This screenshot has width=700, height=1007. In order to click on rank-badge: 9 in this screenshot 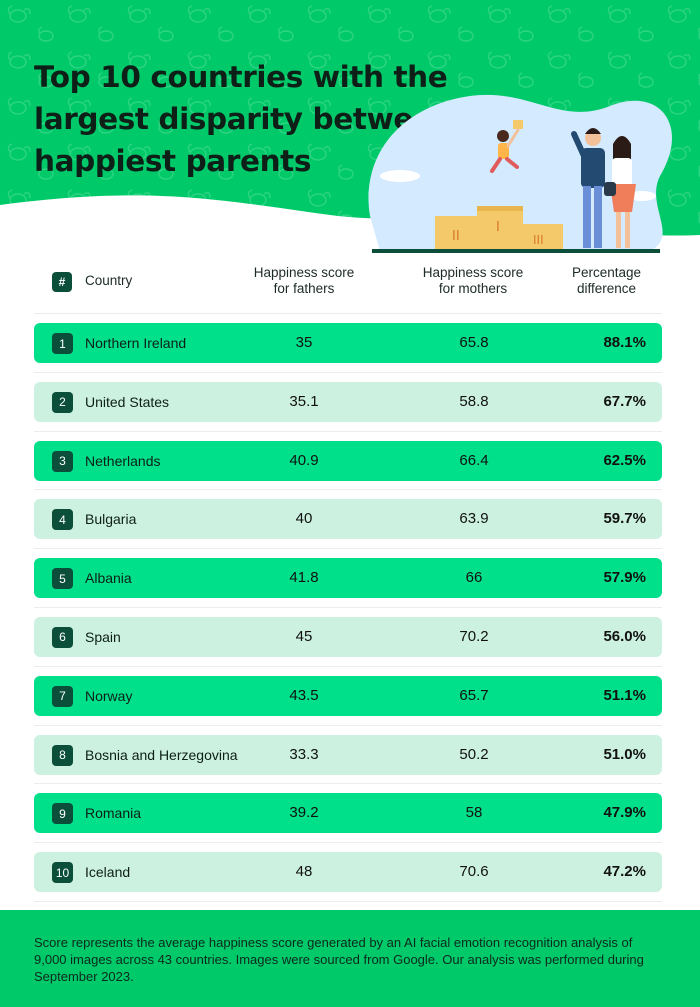, I will do `click(62, 814)`.